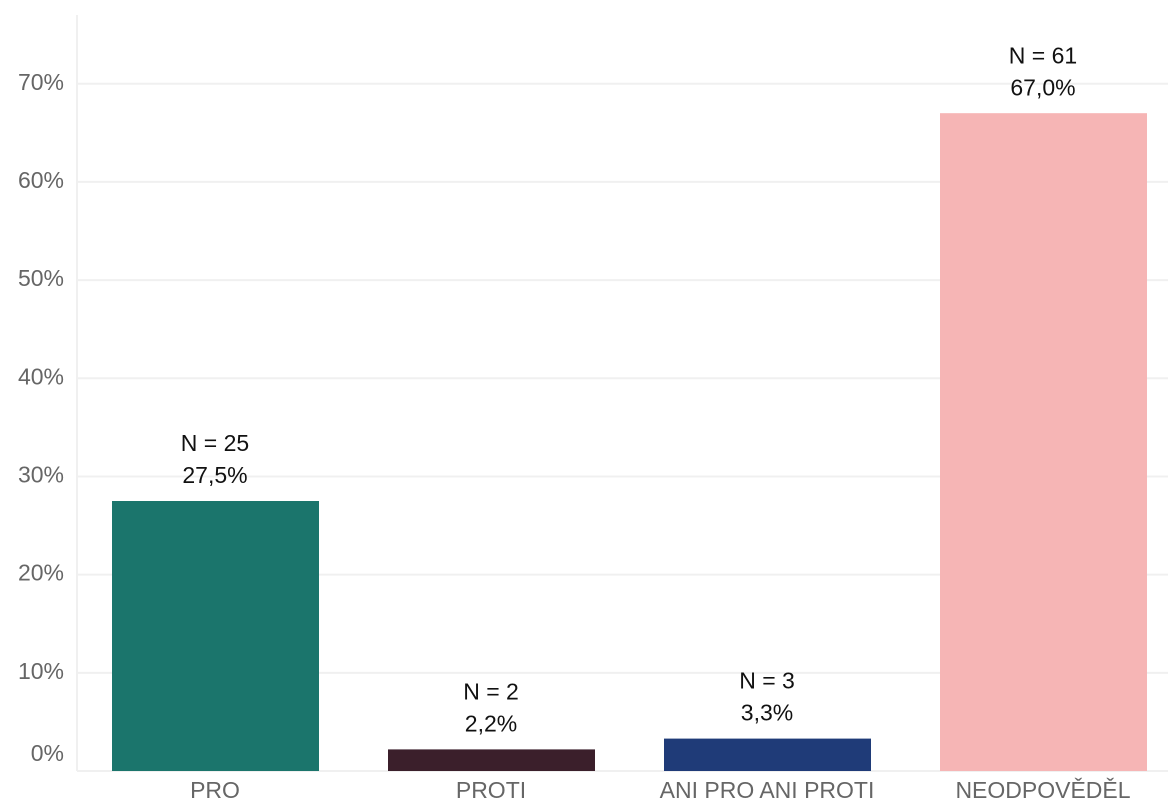 This screenshot has height=805, width=1168. Describe the element at coordinates (491, 790) in the screenshot. I see `x-tick-label: PROTI` at that location.